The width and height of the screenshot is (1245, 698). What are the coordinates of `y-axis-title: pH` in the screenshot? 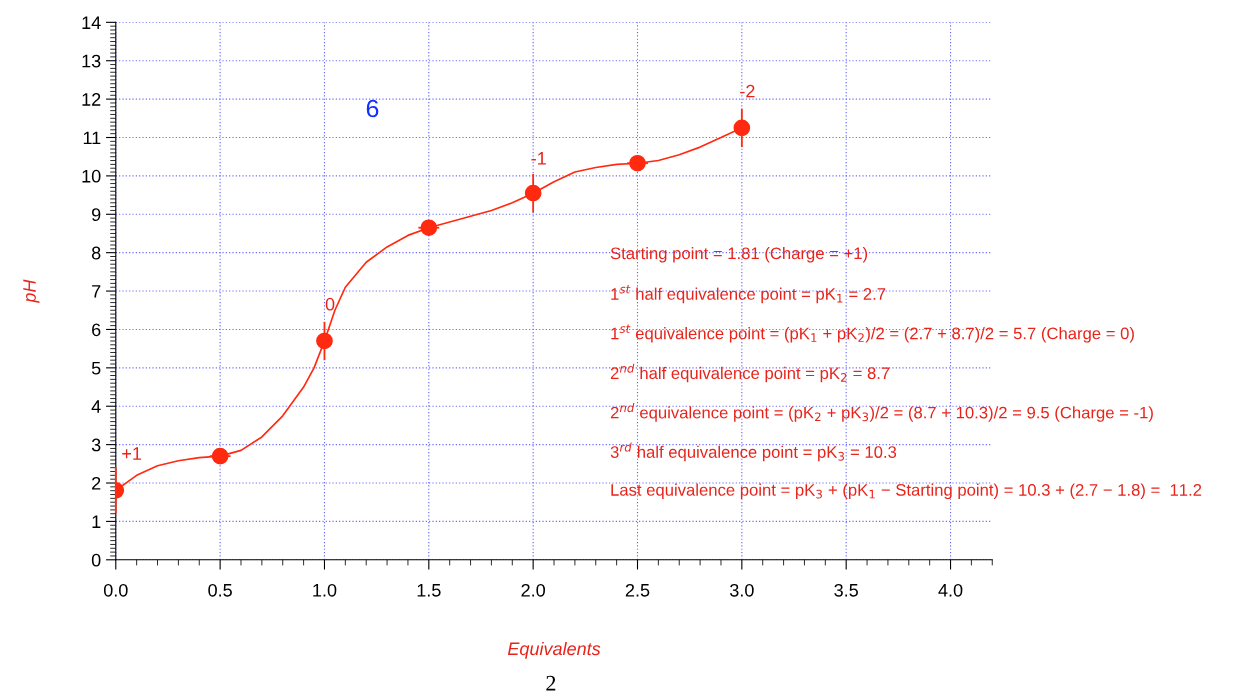 It's located at (31, 291).